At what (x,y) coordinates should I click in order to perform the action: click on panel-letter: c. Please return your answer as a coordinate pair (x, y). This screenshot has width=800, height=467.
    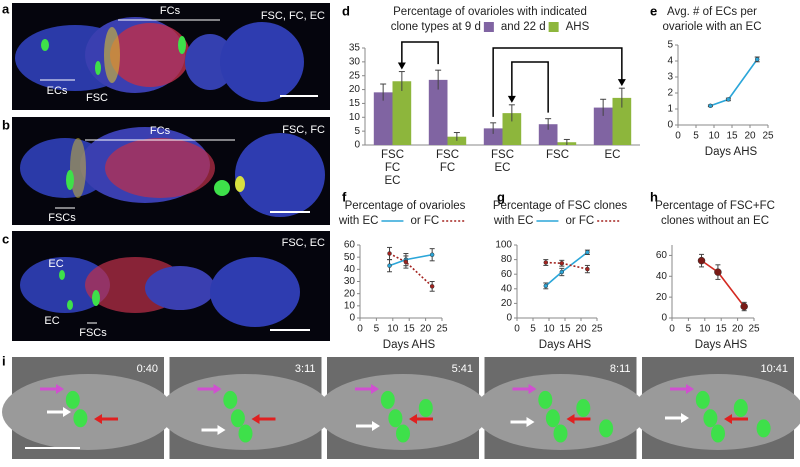
    Looking at the image, I should click on (5, 238).